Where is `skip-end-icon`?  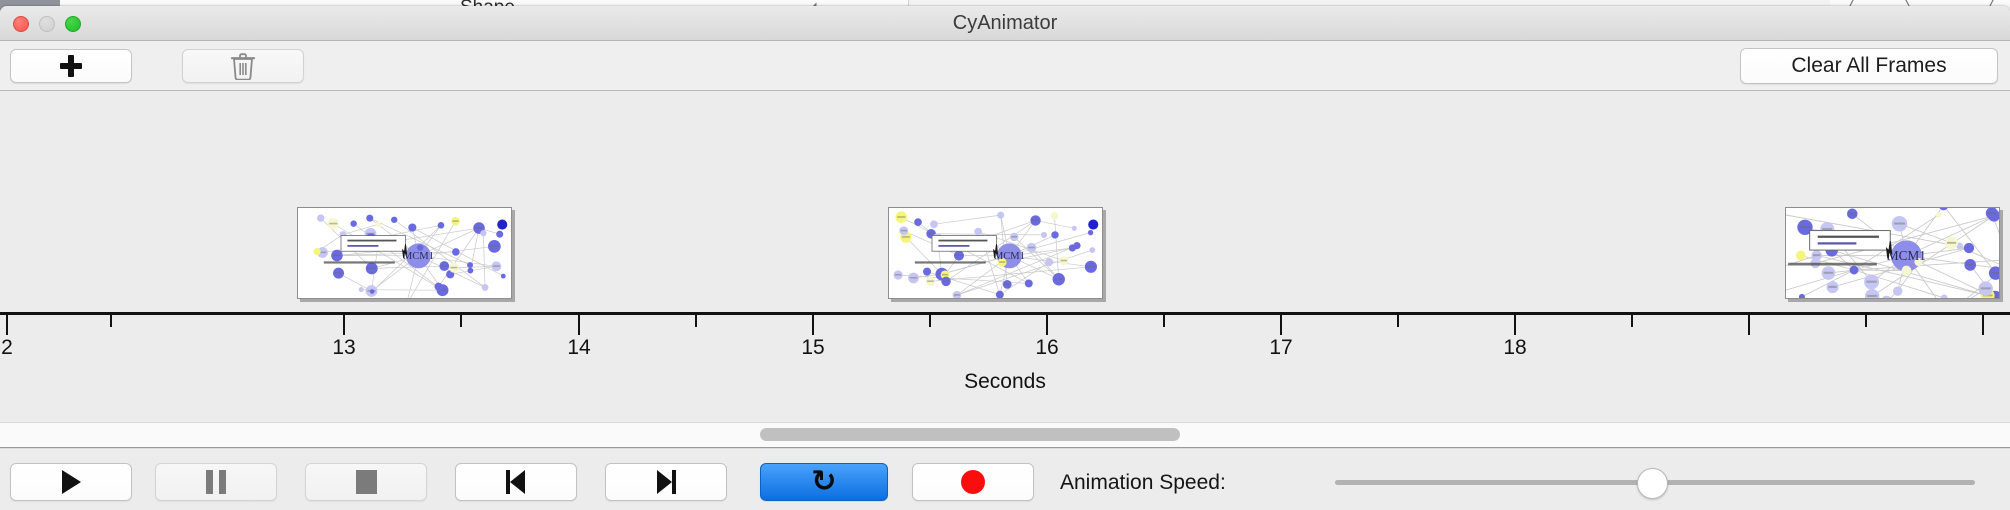 skip-end-icon is located at coordinates (666, 482).